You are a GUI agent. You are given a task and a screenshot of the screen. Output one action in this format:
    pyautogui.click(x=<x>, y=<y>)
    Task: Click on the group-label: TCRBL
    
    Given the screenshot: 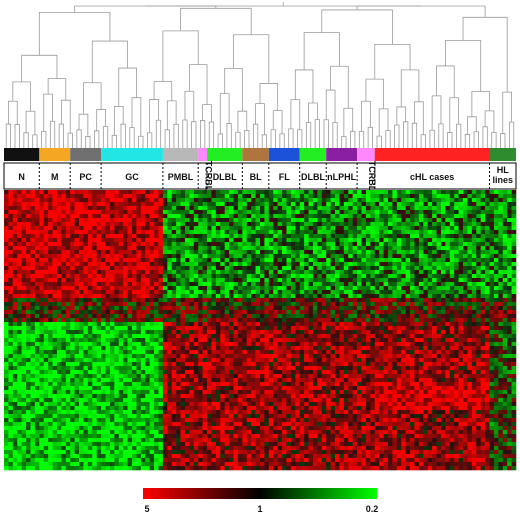 What is the action you would take?
    pyautogui.click(x=372, y=176)
    